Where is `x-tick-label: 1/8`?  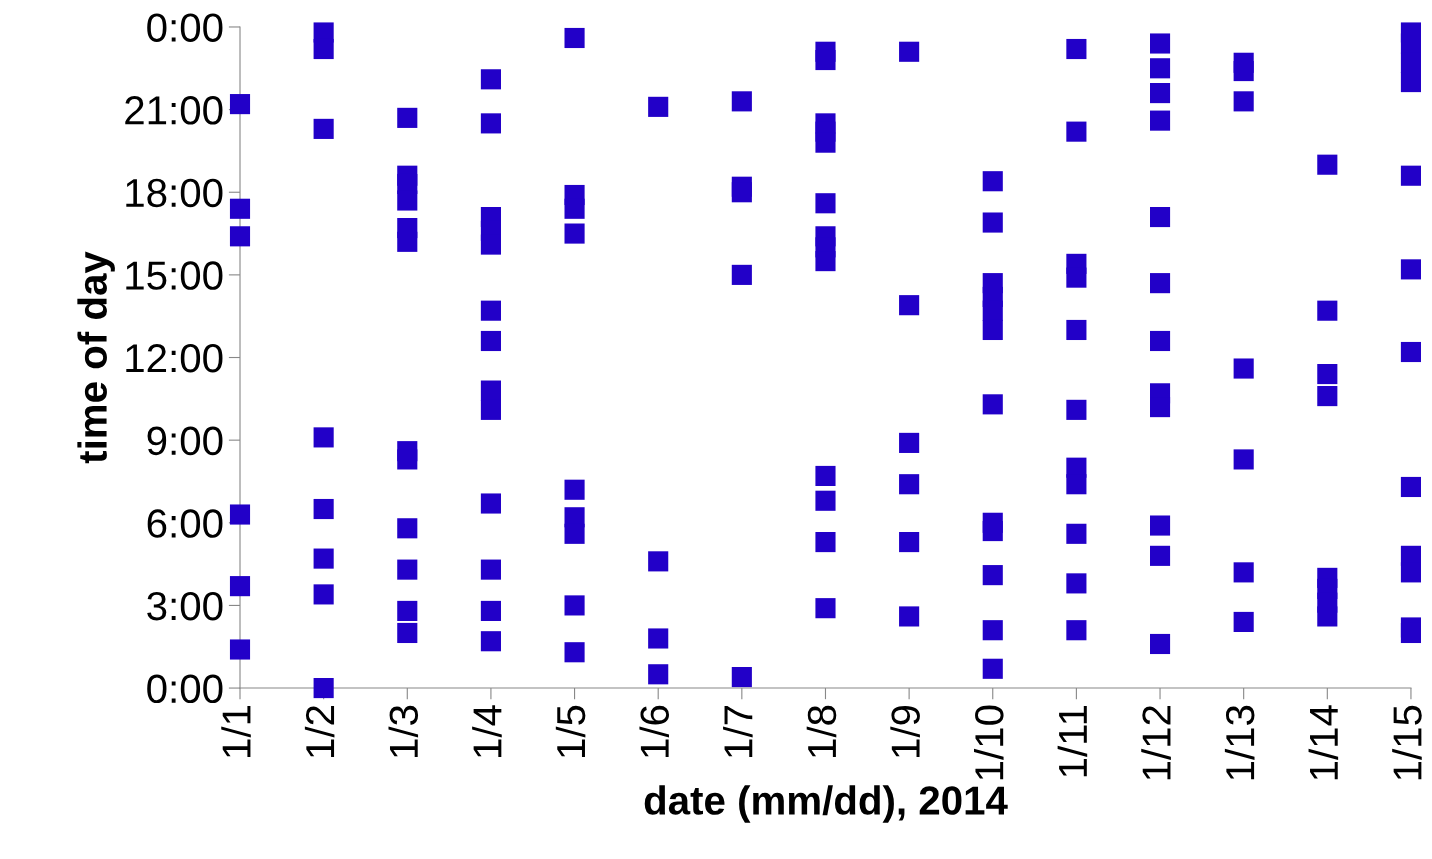
x-tick-label: 1/8 is located at coordinates (821, 731).